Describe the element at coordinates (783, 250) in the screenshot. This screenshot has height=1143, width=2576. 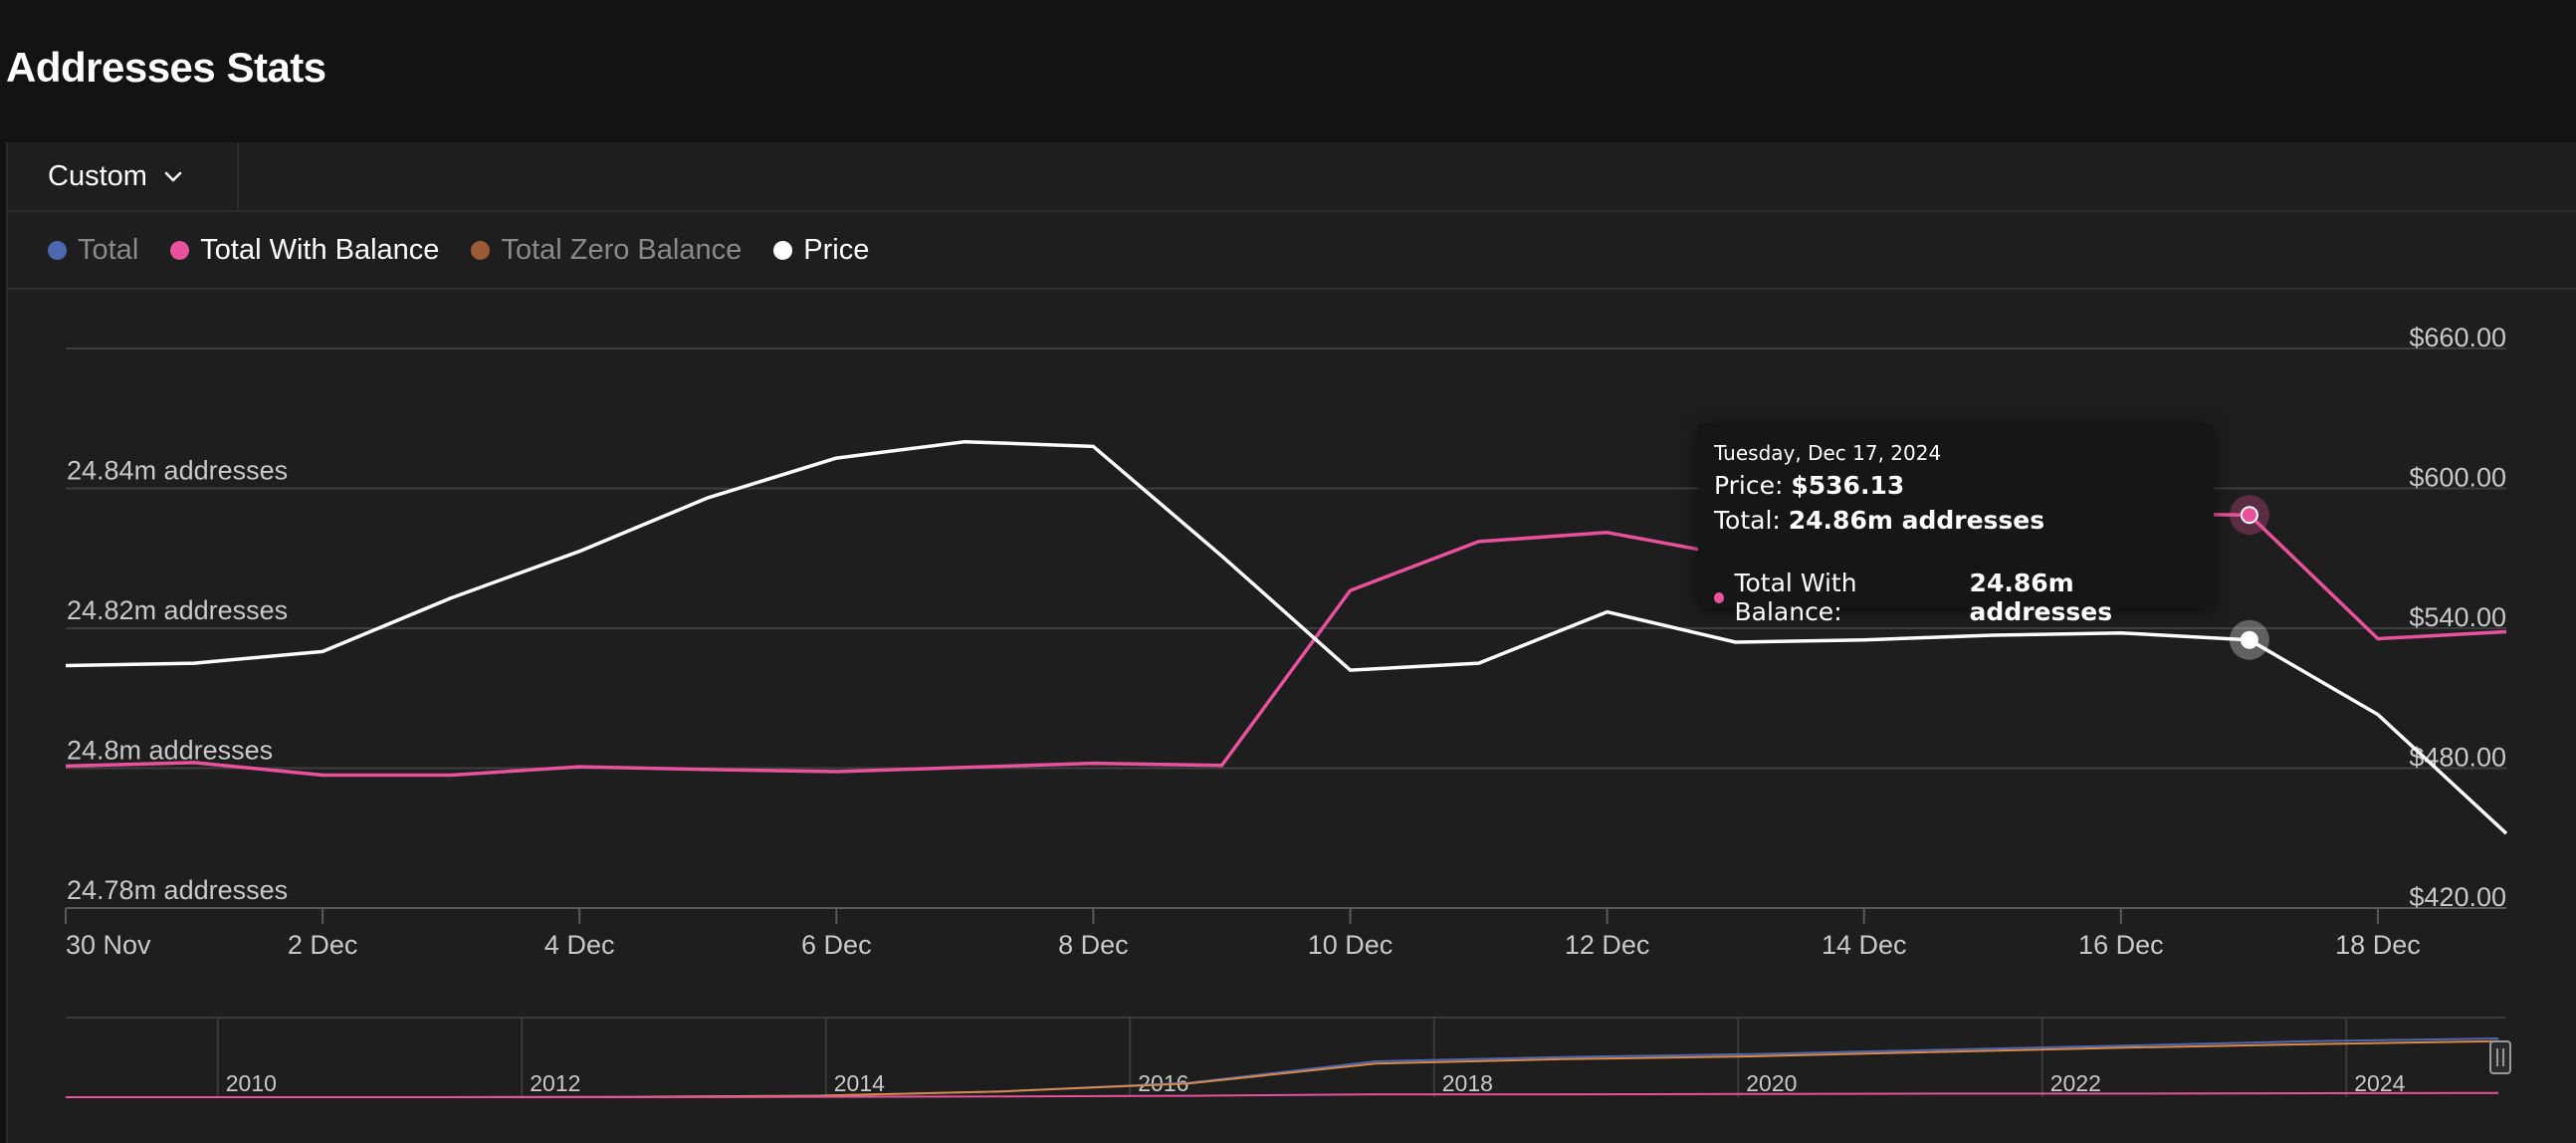
I see `legend-dot-price` at that location.